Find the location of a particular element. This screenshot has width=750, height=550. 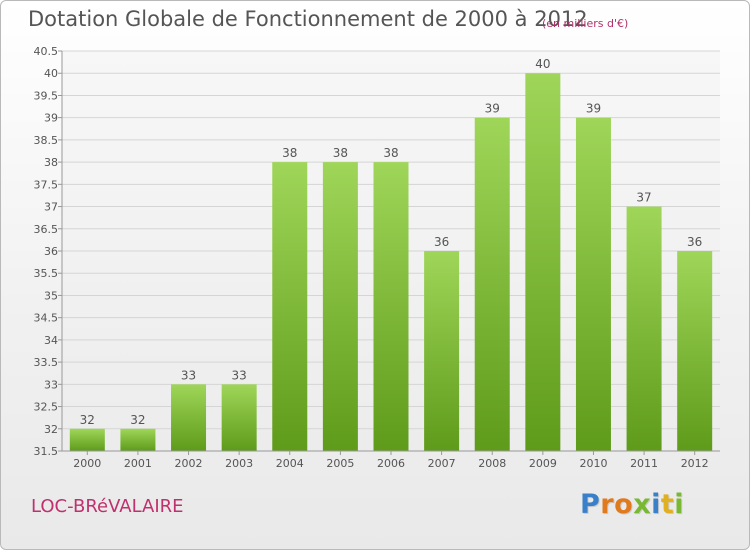

x-tick-label: 2009 is located at coordinates (543, 463).